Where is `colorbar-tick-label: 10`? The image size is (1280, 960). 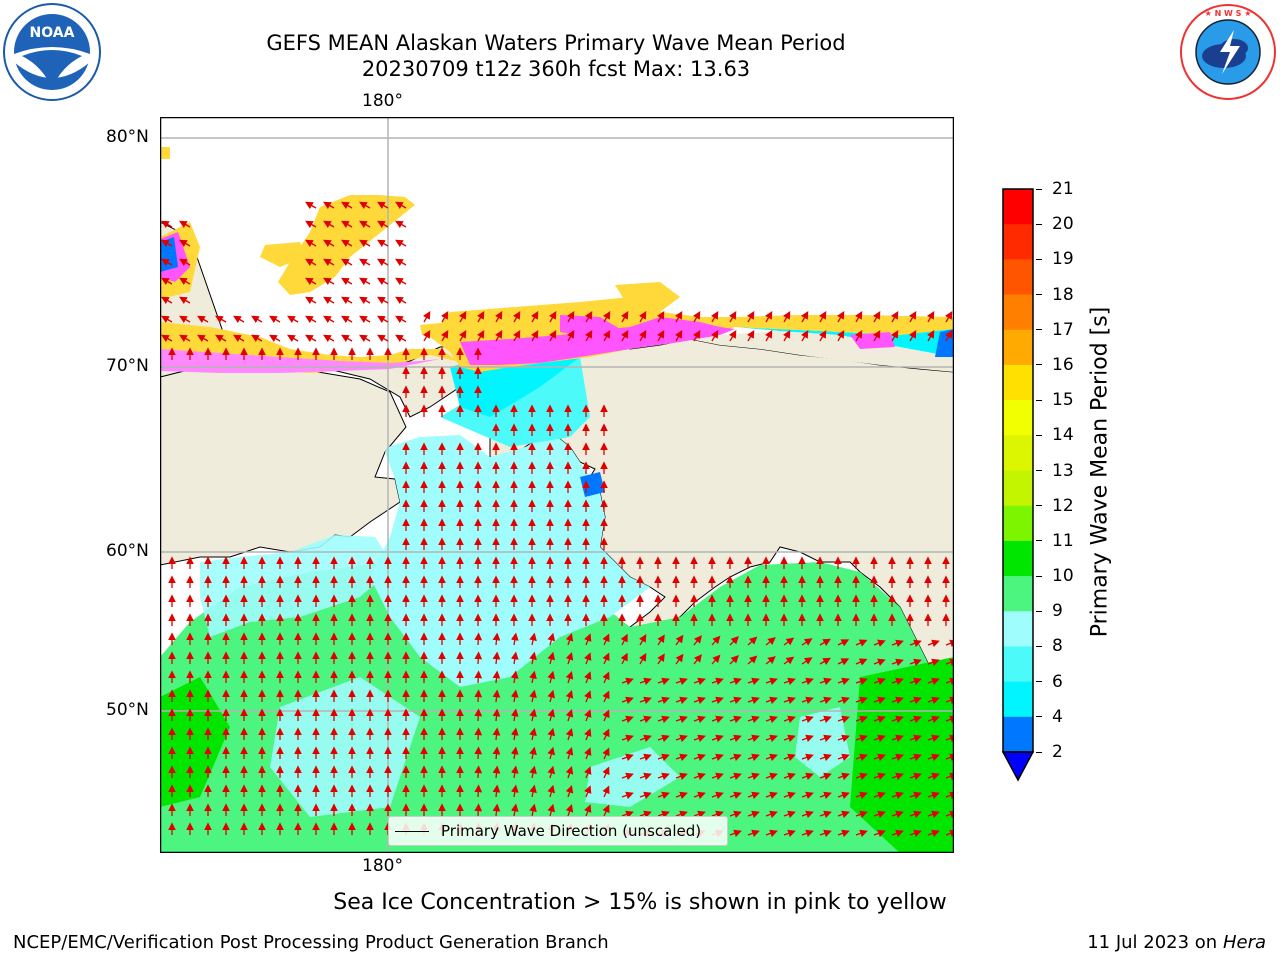
colorbar-tick-label: 10 is located at coordinates (1063, 576).